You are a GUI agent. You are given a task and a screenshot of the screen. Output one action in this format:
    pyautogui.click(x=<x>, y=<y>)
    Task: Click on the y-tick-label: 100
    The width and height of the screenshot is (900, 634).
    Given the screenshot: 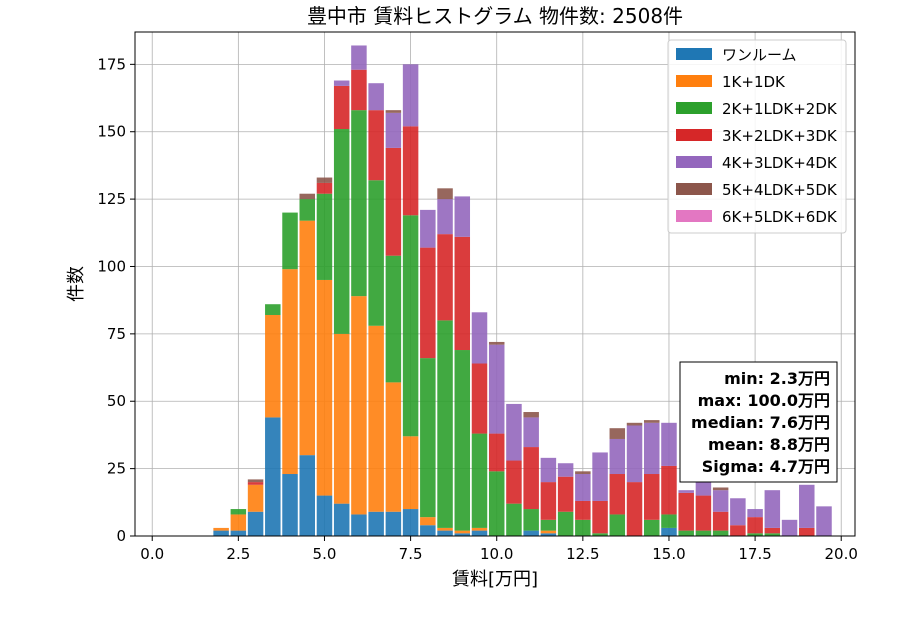 What is the action you would take?
    pyautogui.click(x=111, y=266)
    